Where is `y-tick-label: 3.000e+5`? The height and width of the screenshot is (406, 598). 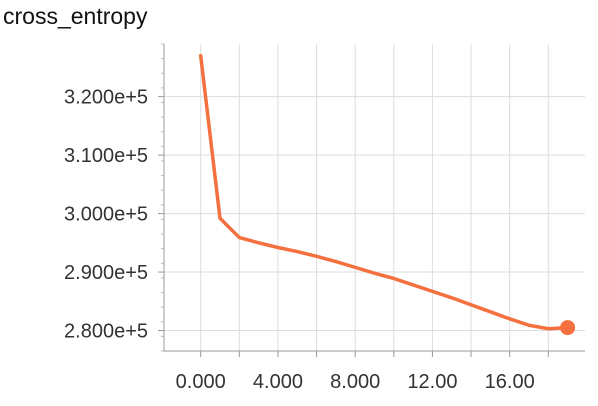
y-tick-label: 3.000e+5 is located at coordinates (106, 215).